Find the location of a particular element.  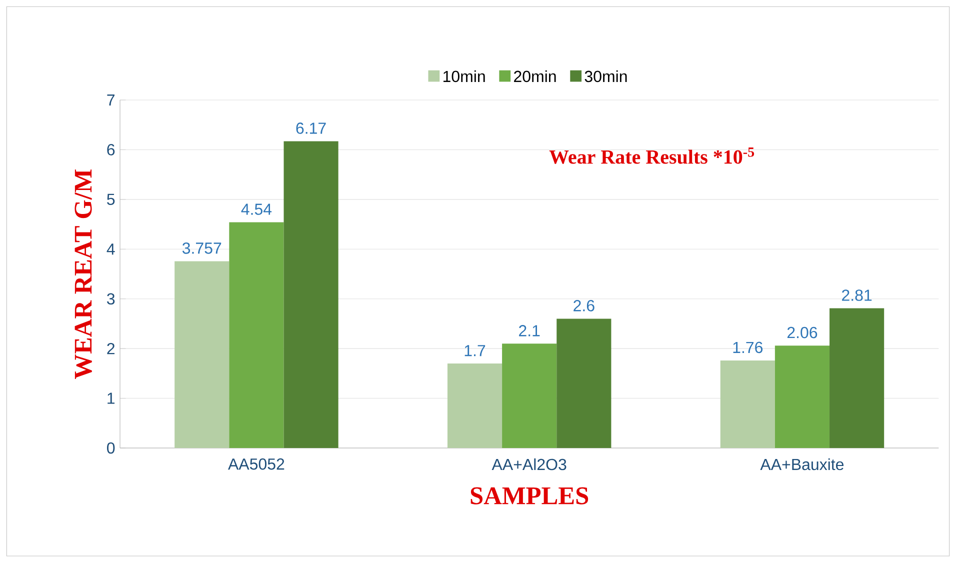

y-tick-label: 2 is located at coordinates (110, 348).